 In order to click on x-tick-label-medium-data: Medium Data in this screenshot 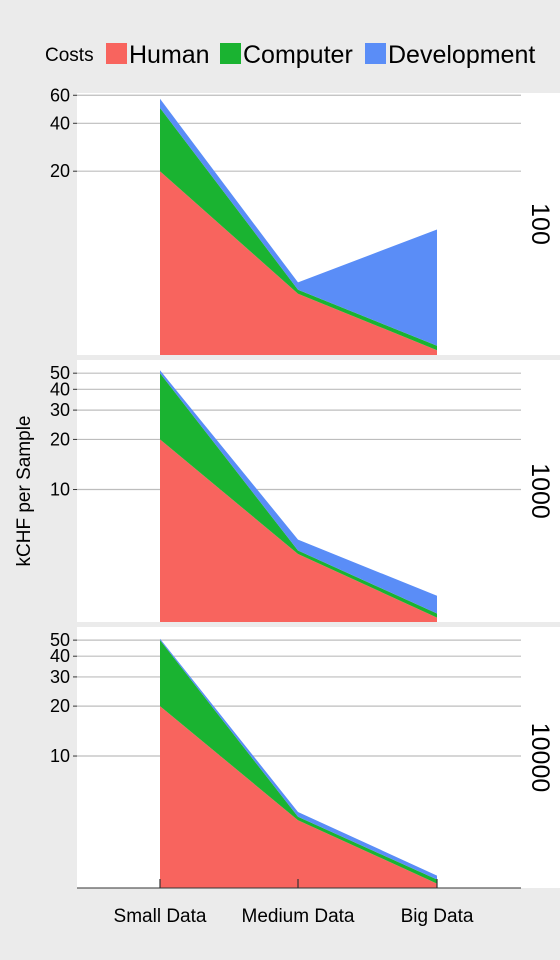, I will do `click(298, 916)`.